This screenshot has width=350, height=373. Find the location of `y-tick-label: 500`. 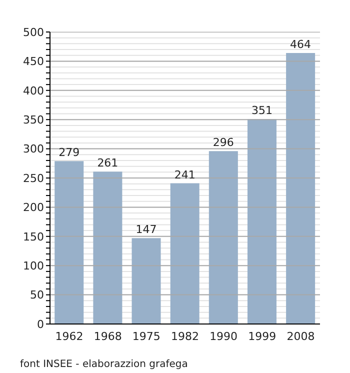

y-tick-label: 500 is located at coordinates (33, 32).